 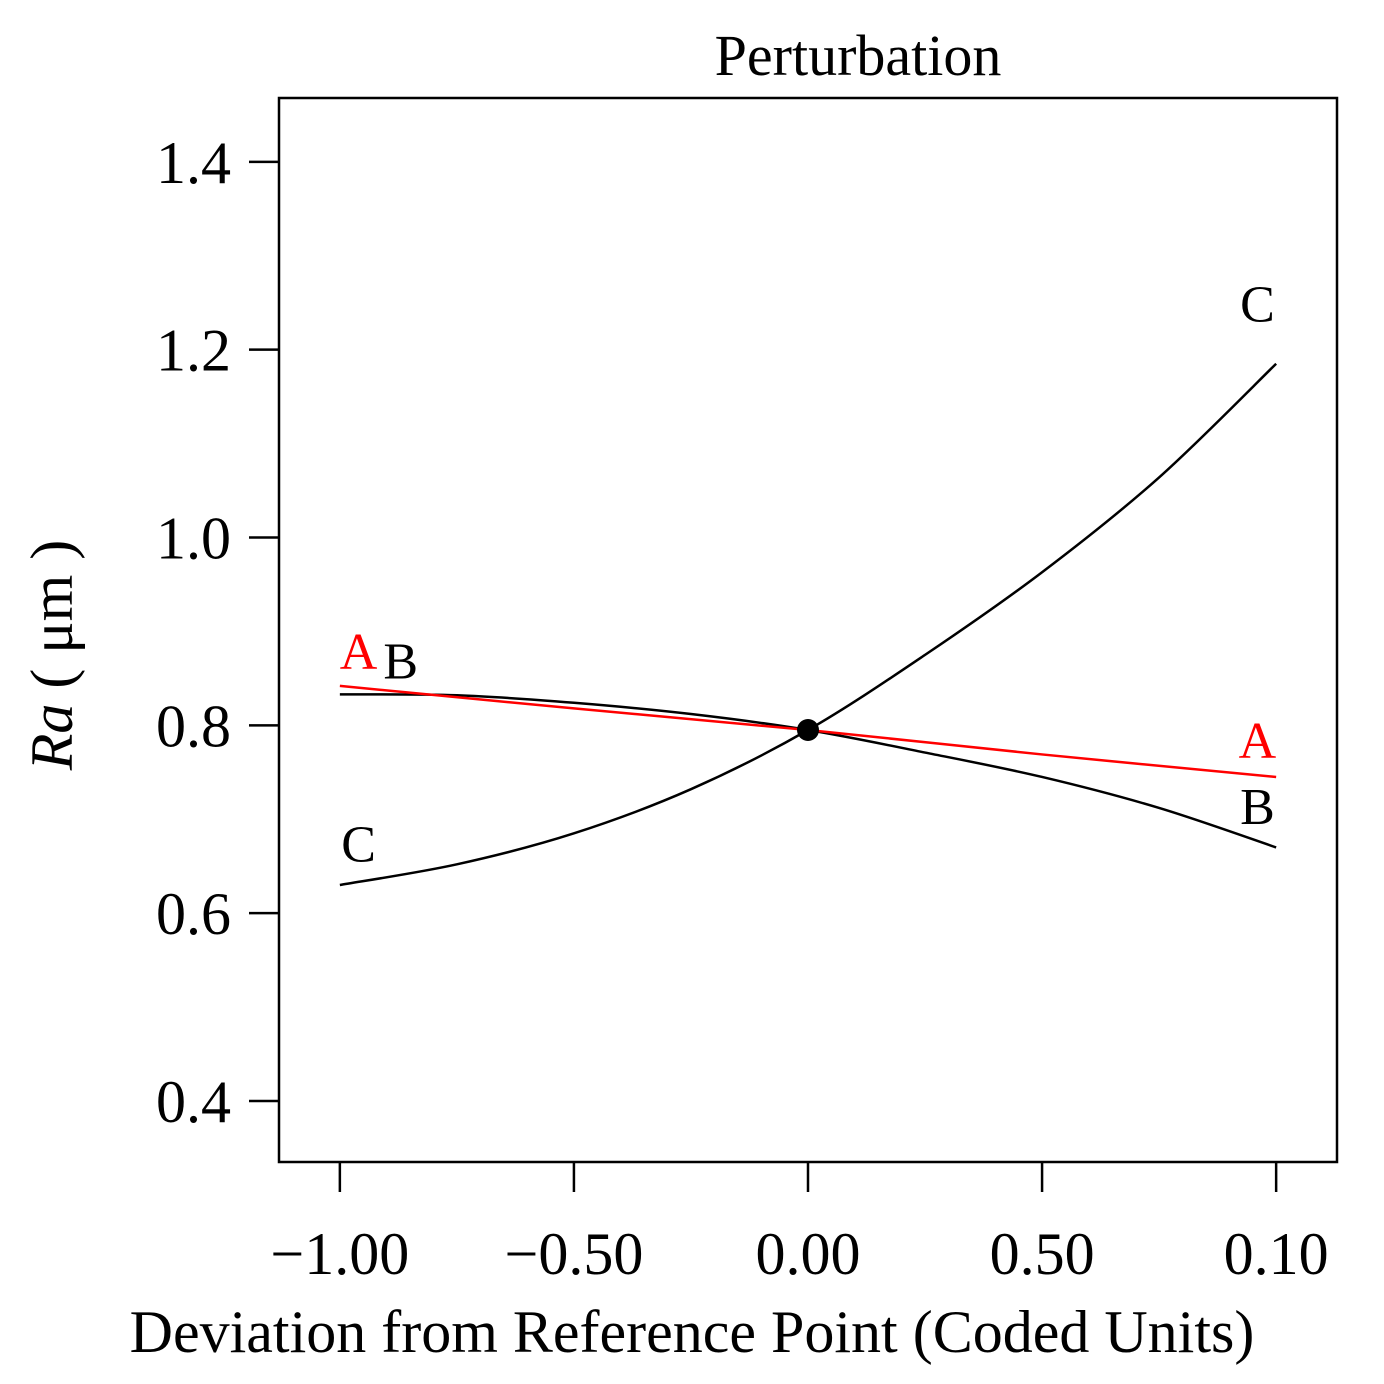 I want to click on chart-title: Perturbation, so click(x=858, y=55).